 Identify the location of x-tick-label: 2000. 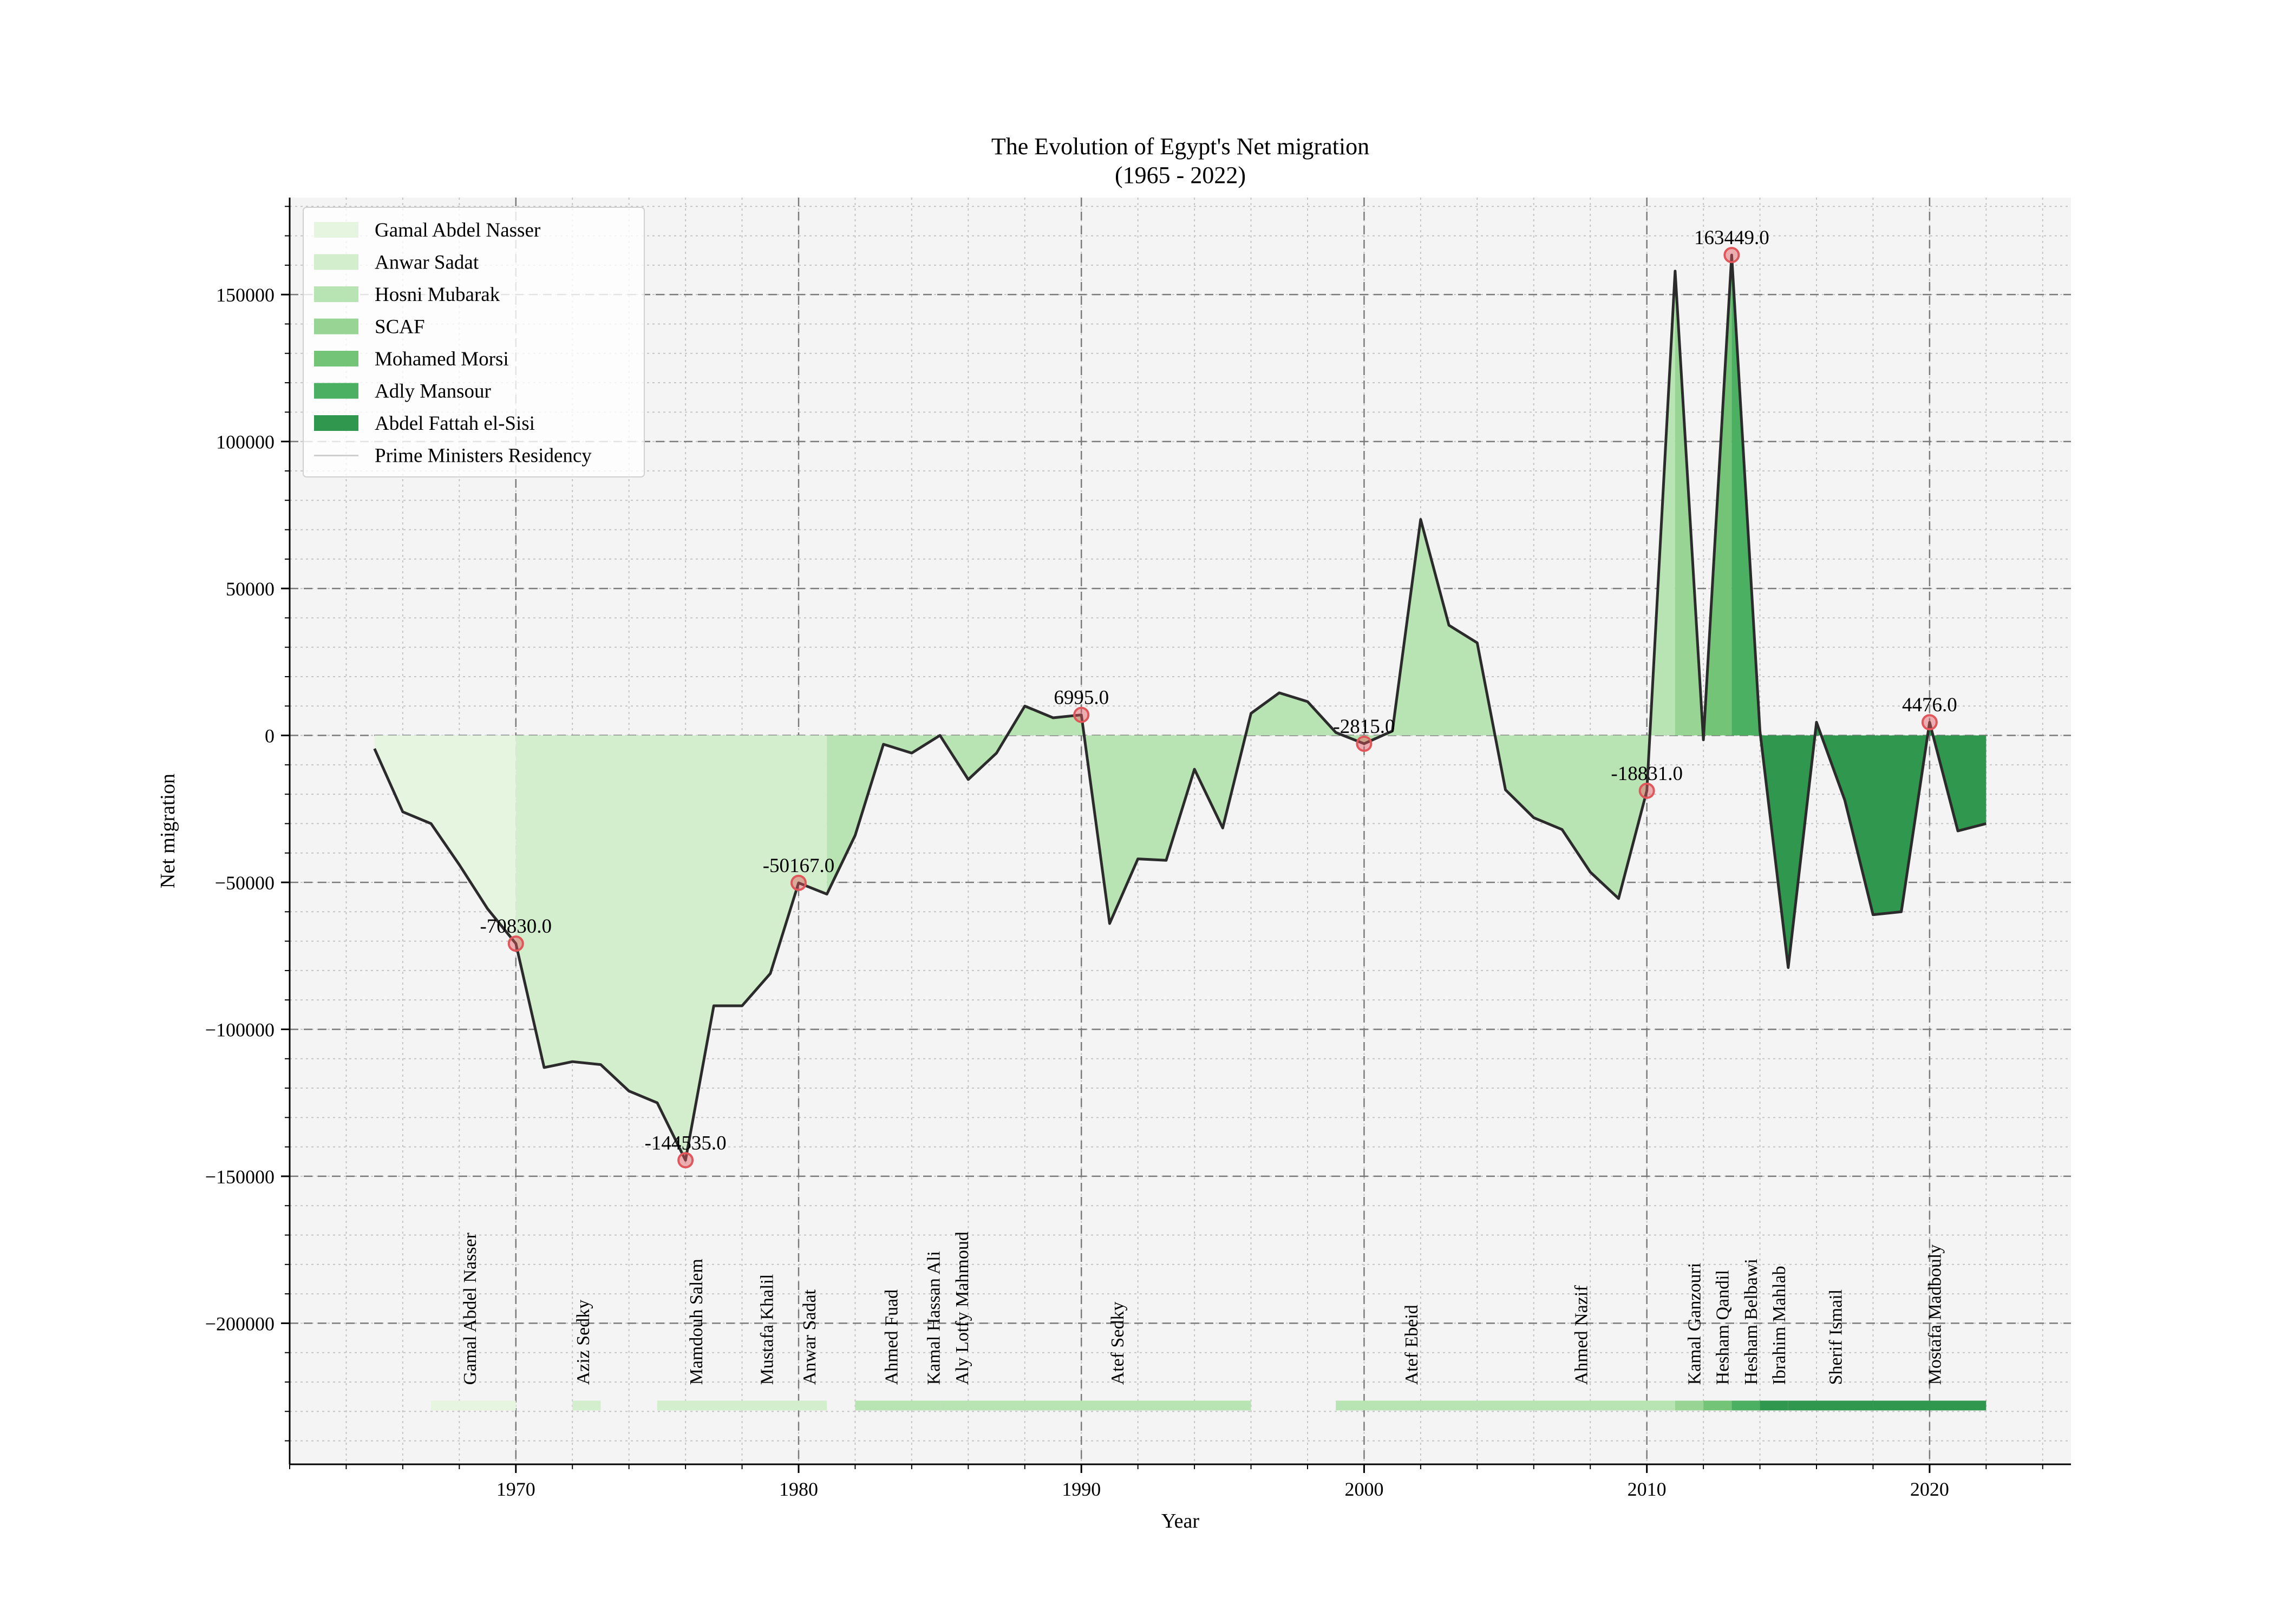
(1364, 1489).